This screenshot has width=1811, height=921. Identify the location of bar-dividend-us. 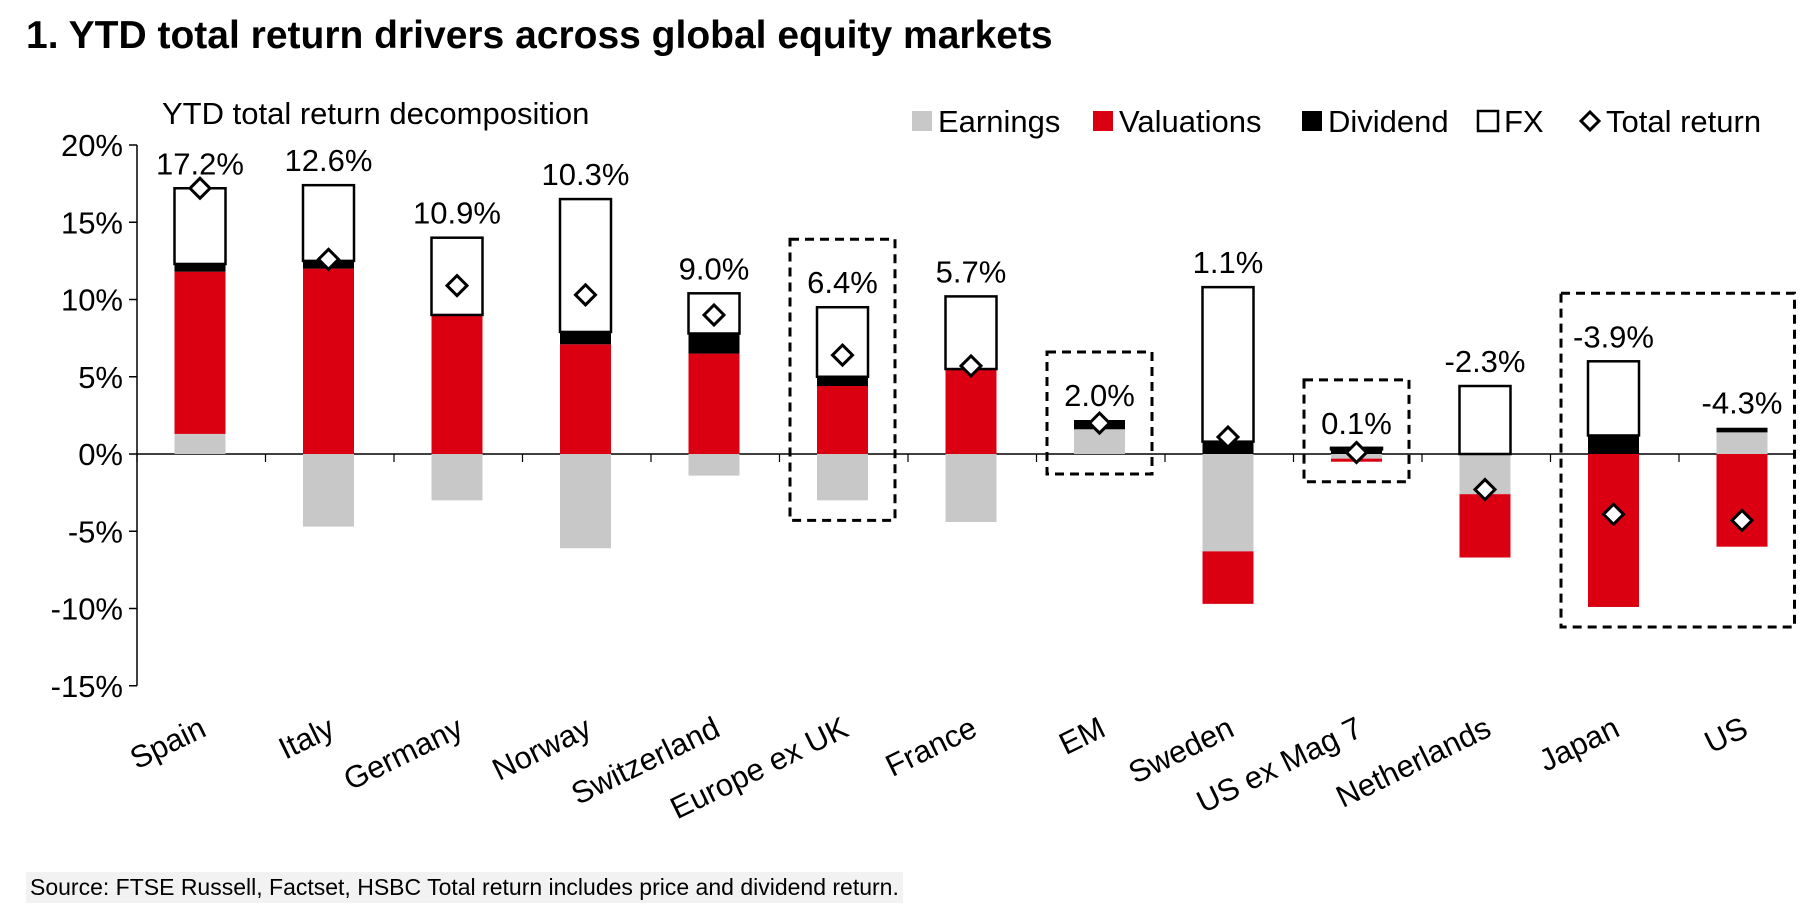
(1742, 430).